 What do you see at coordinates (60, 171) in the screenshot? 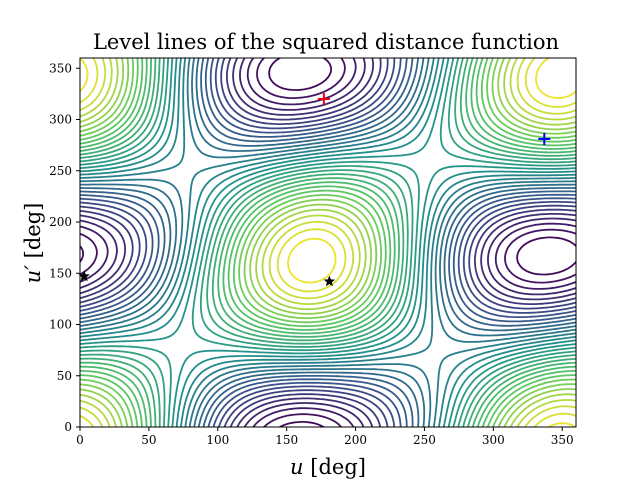
I see `y-tick-label: 250` at bounding box center [60, 171].